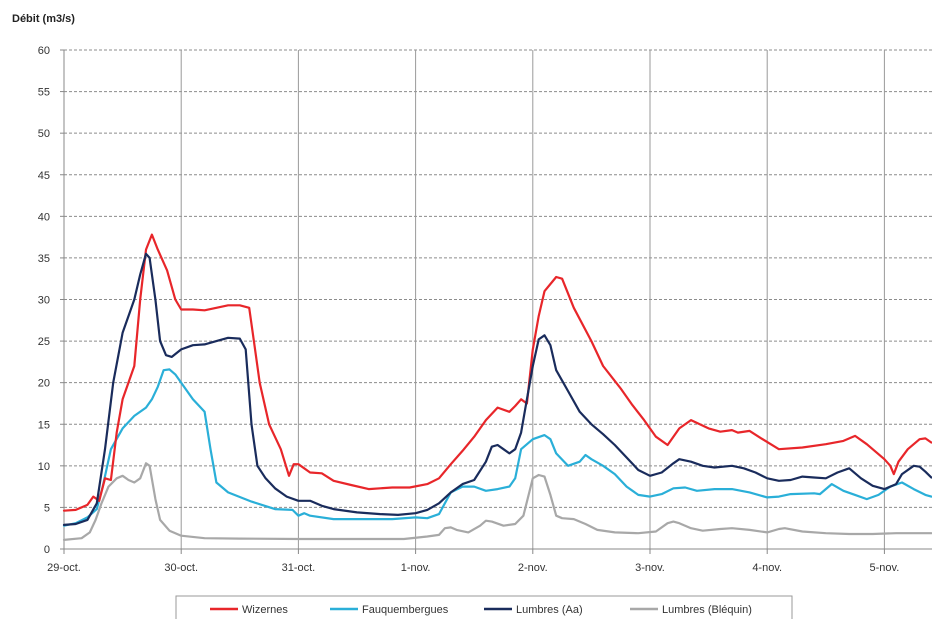 Image resolution: width=932 pixels, height=619 pixels. I want to click on x-tick-label: 3-nov., so click(650, 568).